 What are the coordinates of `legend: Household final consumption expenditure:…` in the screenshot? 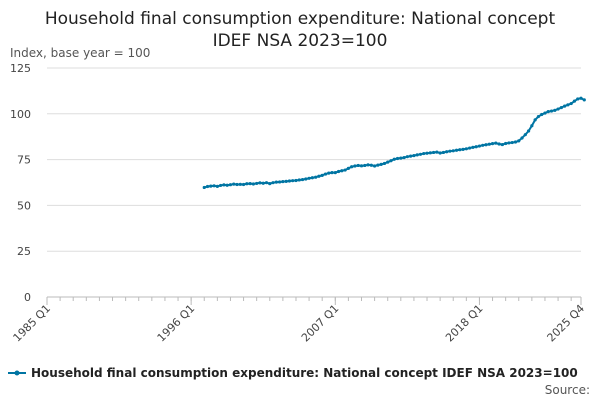 It's located at (293, 373).